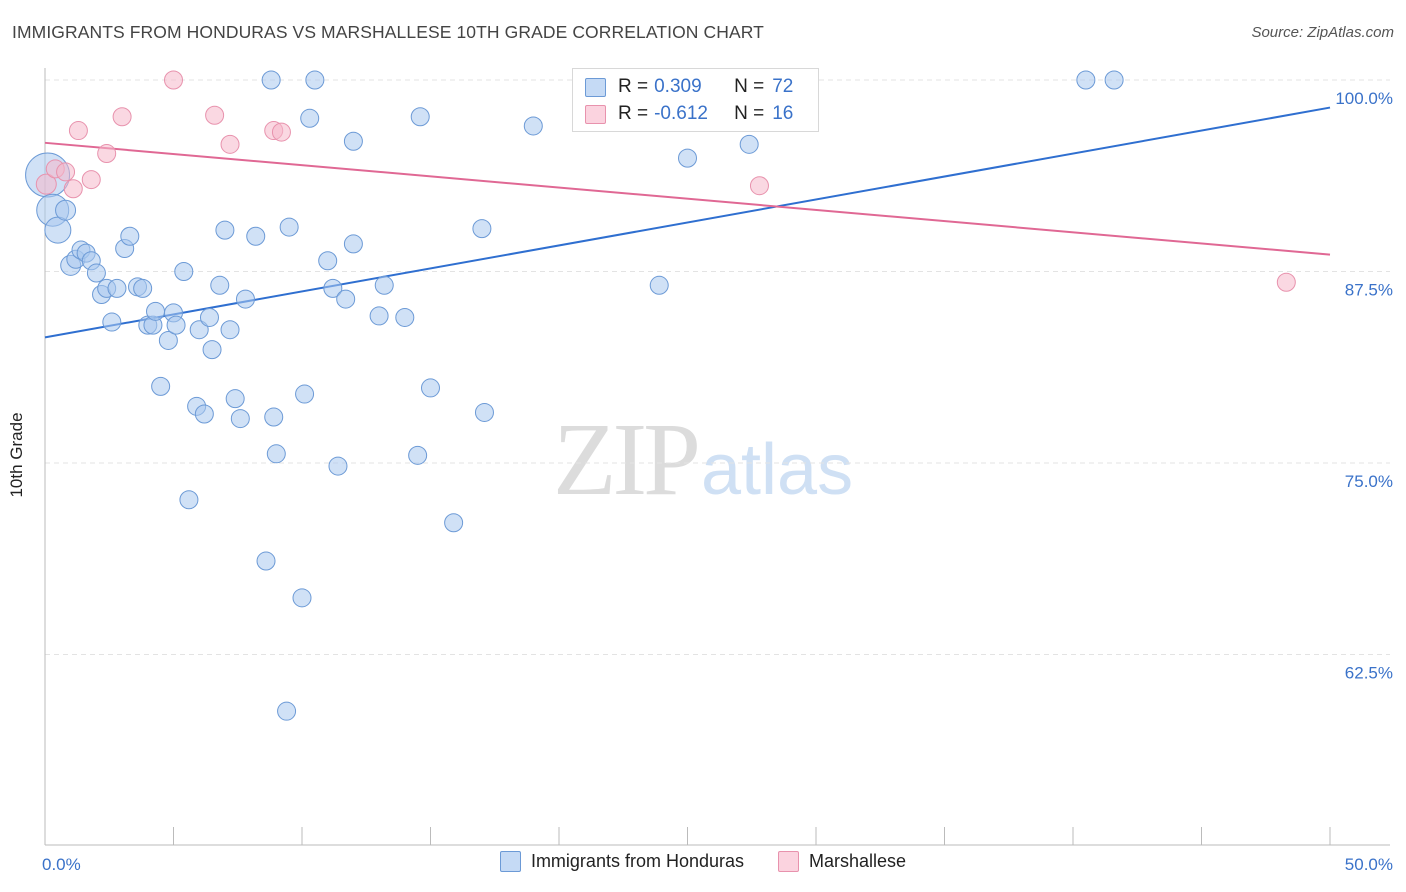  I want to click on stats-box: R = 0.309 N = 72 R = -0.612 N = 16, so click(695, 100).